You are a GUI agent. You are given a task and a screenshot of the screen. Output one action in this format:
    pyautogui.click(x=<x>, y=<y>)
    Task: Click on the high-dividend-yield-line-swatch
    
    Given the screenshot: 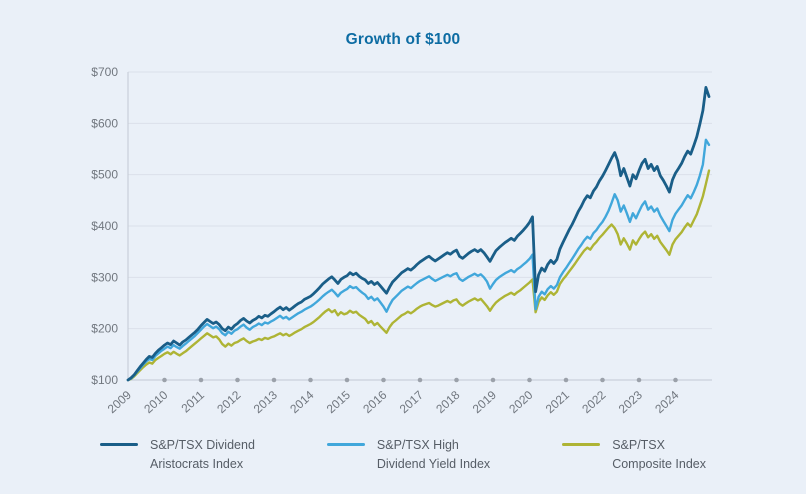 What is the action you would take?
    pyautogui.click(x=345, y=444)
    